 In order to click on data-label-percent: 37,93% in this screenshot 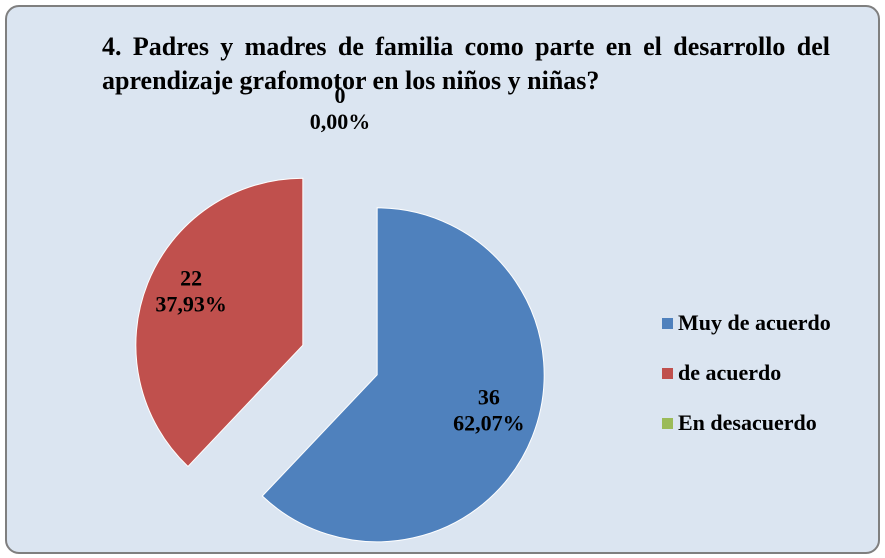, I will do `click(191, 304)`.